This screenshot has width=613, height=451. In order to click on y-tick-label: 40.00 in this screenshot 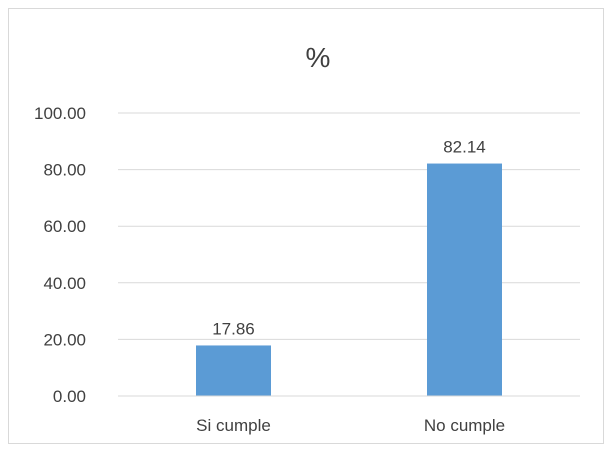, I will do `click(64, 283)`.